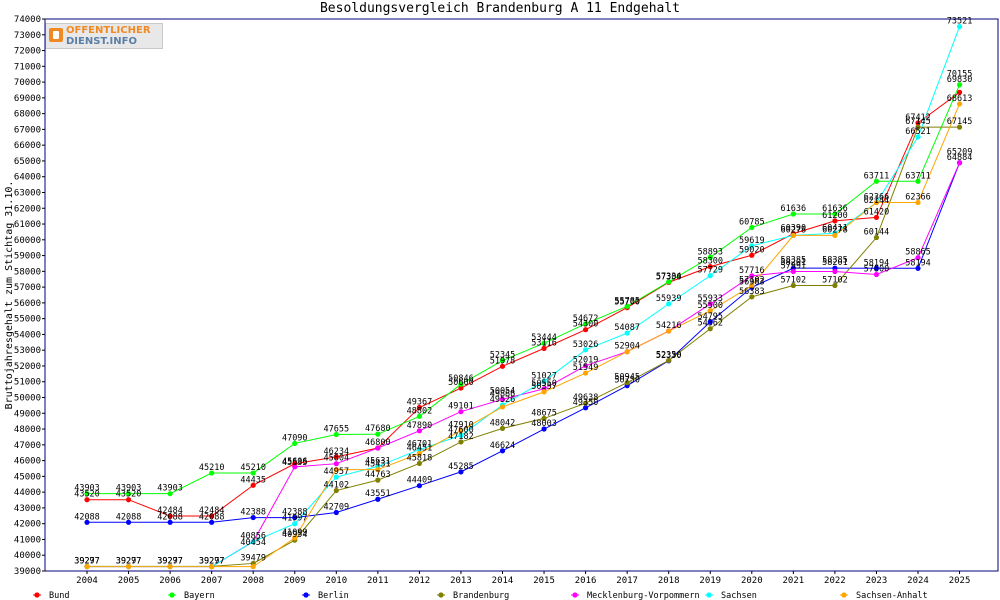  What do you see at coordinates (544, 376) in the screenshot?
I see `data-label: 51027` at bounding box center [544, 376].